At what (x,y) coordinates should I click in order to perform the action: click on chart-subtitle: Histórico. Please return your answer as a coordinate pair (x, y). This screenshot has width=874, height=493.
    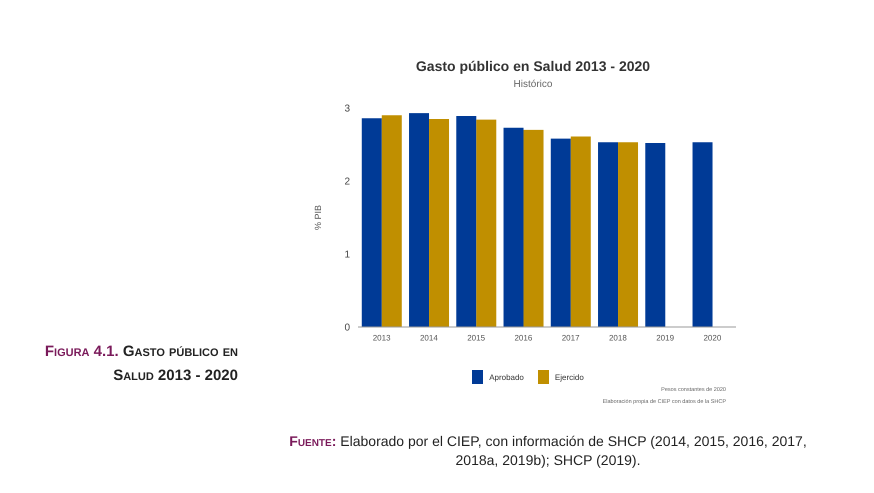
    Looking at the image, I should click on (533, 84).